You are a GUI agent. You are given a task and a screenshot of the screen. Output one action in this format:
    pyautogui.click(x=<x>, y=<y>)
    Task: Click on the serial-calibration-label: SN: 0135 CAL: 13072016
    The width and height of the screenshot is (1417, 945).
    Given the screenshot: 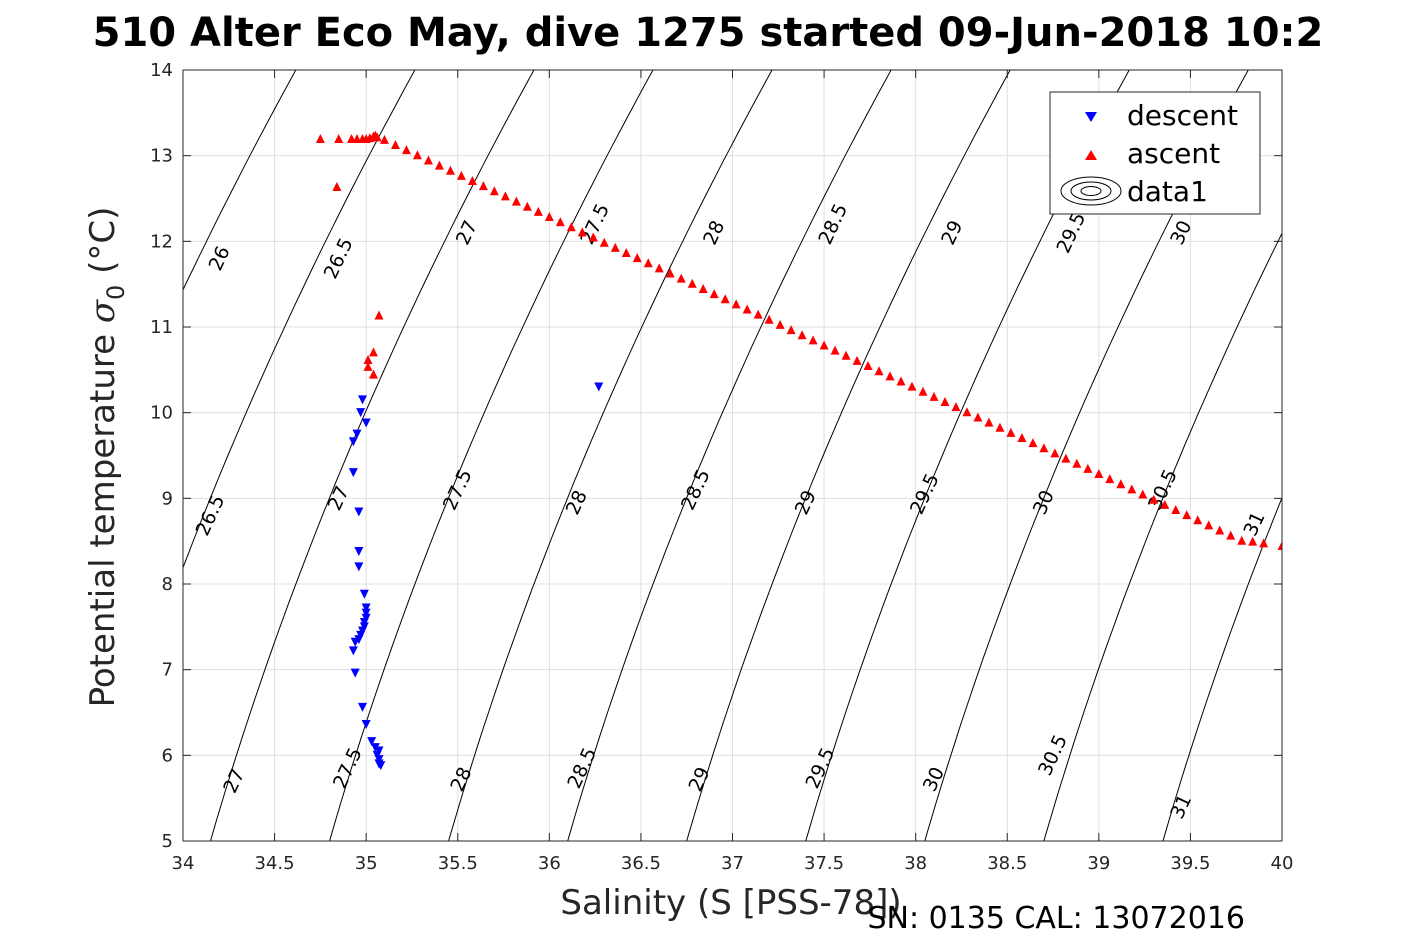 What is the action you would take?
    pyautogui.click(x=1056, y=918)
    